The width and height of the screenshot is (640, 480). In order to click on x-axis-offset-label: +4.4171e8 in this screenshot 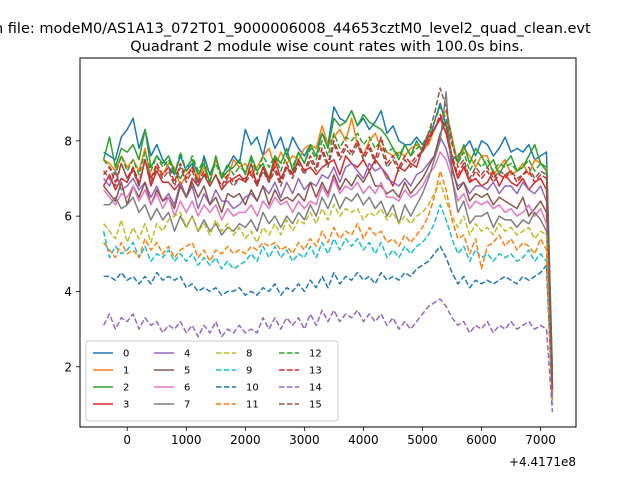, I will do `click(542, 462)`.